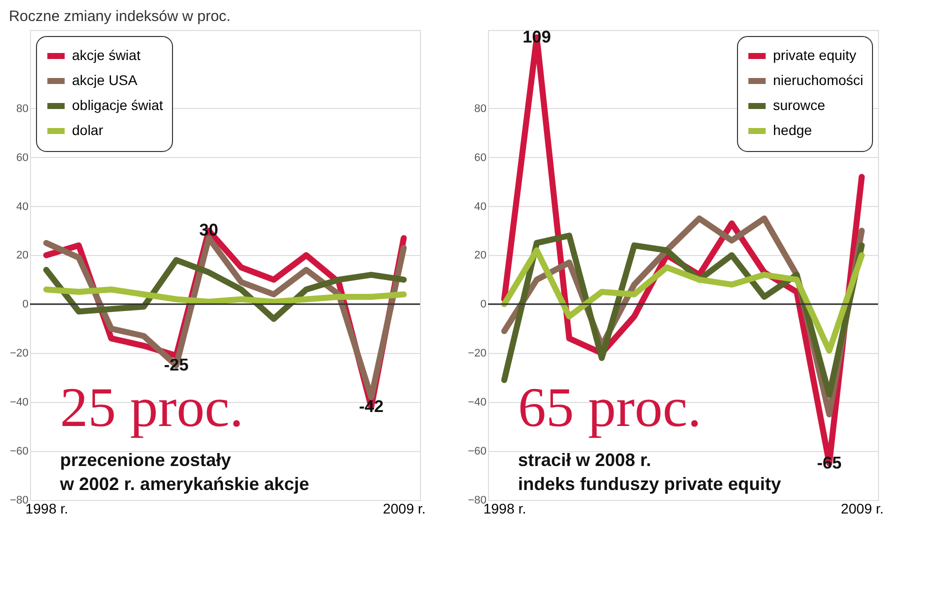 The height and width of the screenshot is (593, 948). I want to click on data-label: -25, so click(176, 364).